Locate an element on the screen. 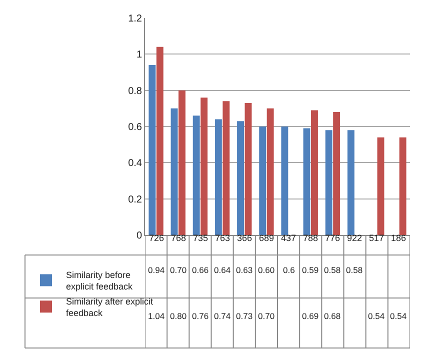 Image resolution: width=430 pixels, height=362 pixels. x-tick-label: 366 is located at coordinates (244, 238).